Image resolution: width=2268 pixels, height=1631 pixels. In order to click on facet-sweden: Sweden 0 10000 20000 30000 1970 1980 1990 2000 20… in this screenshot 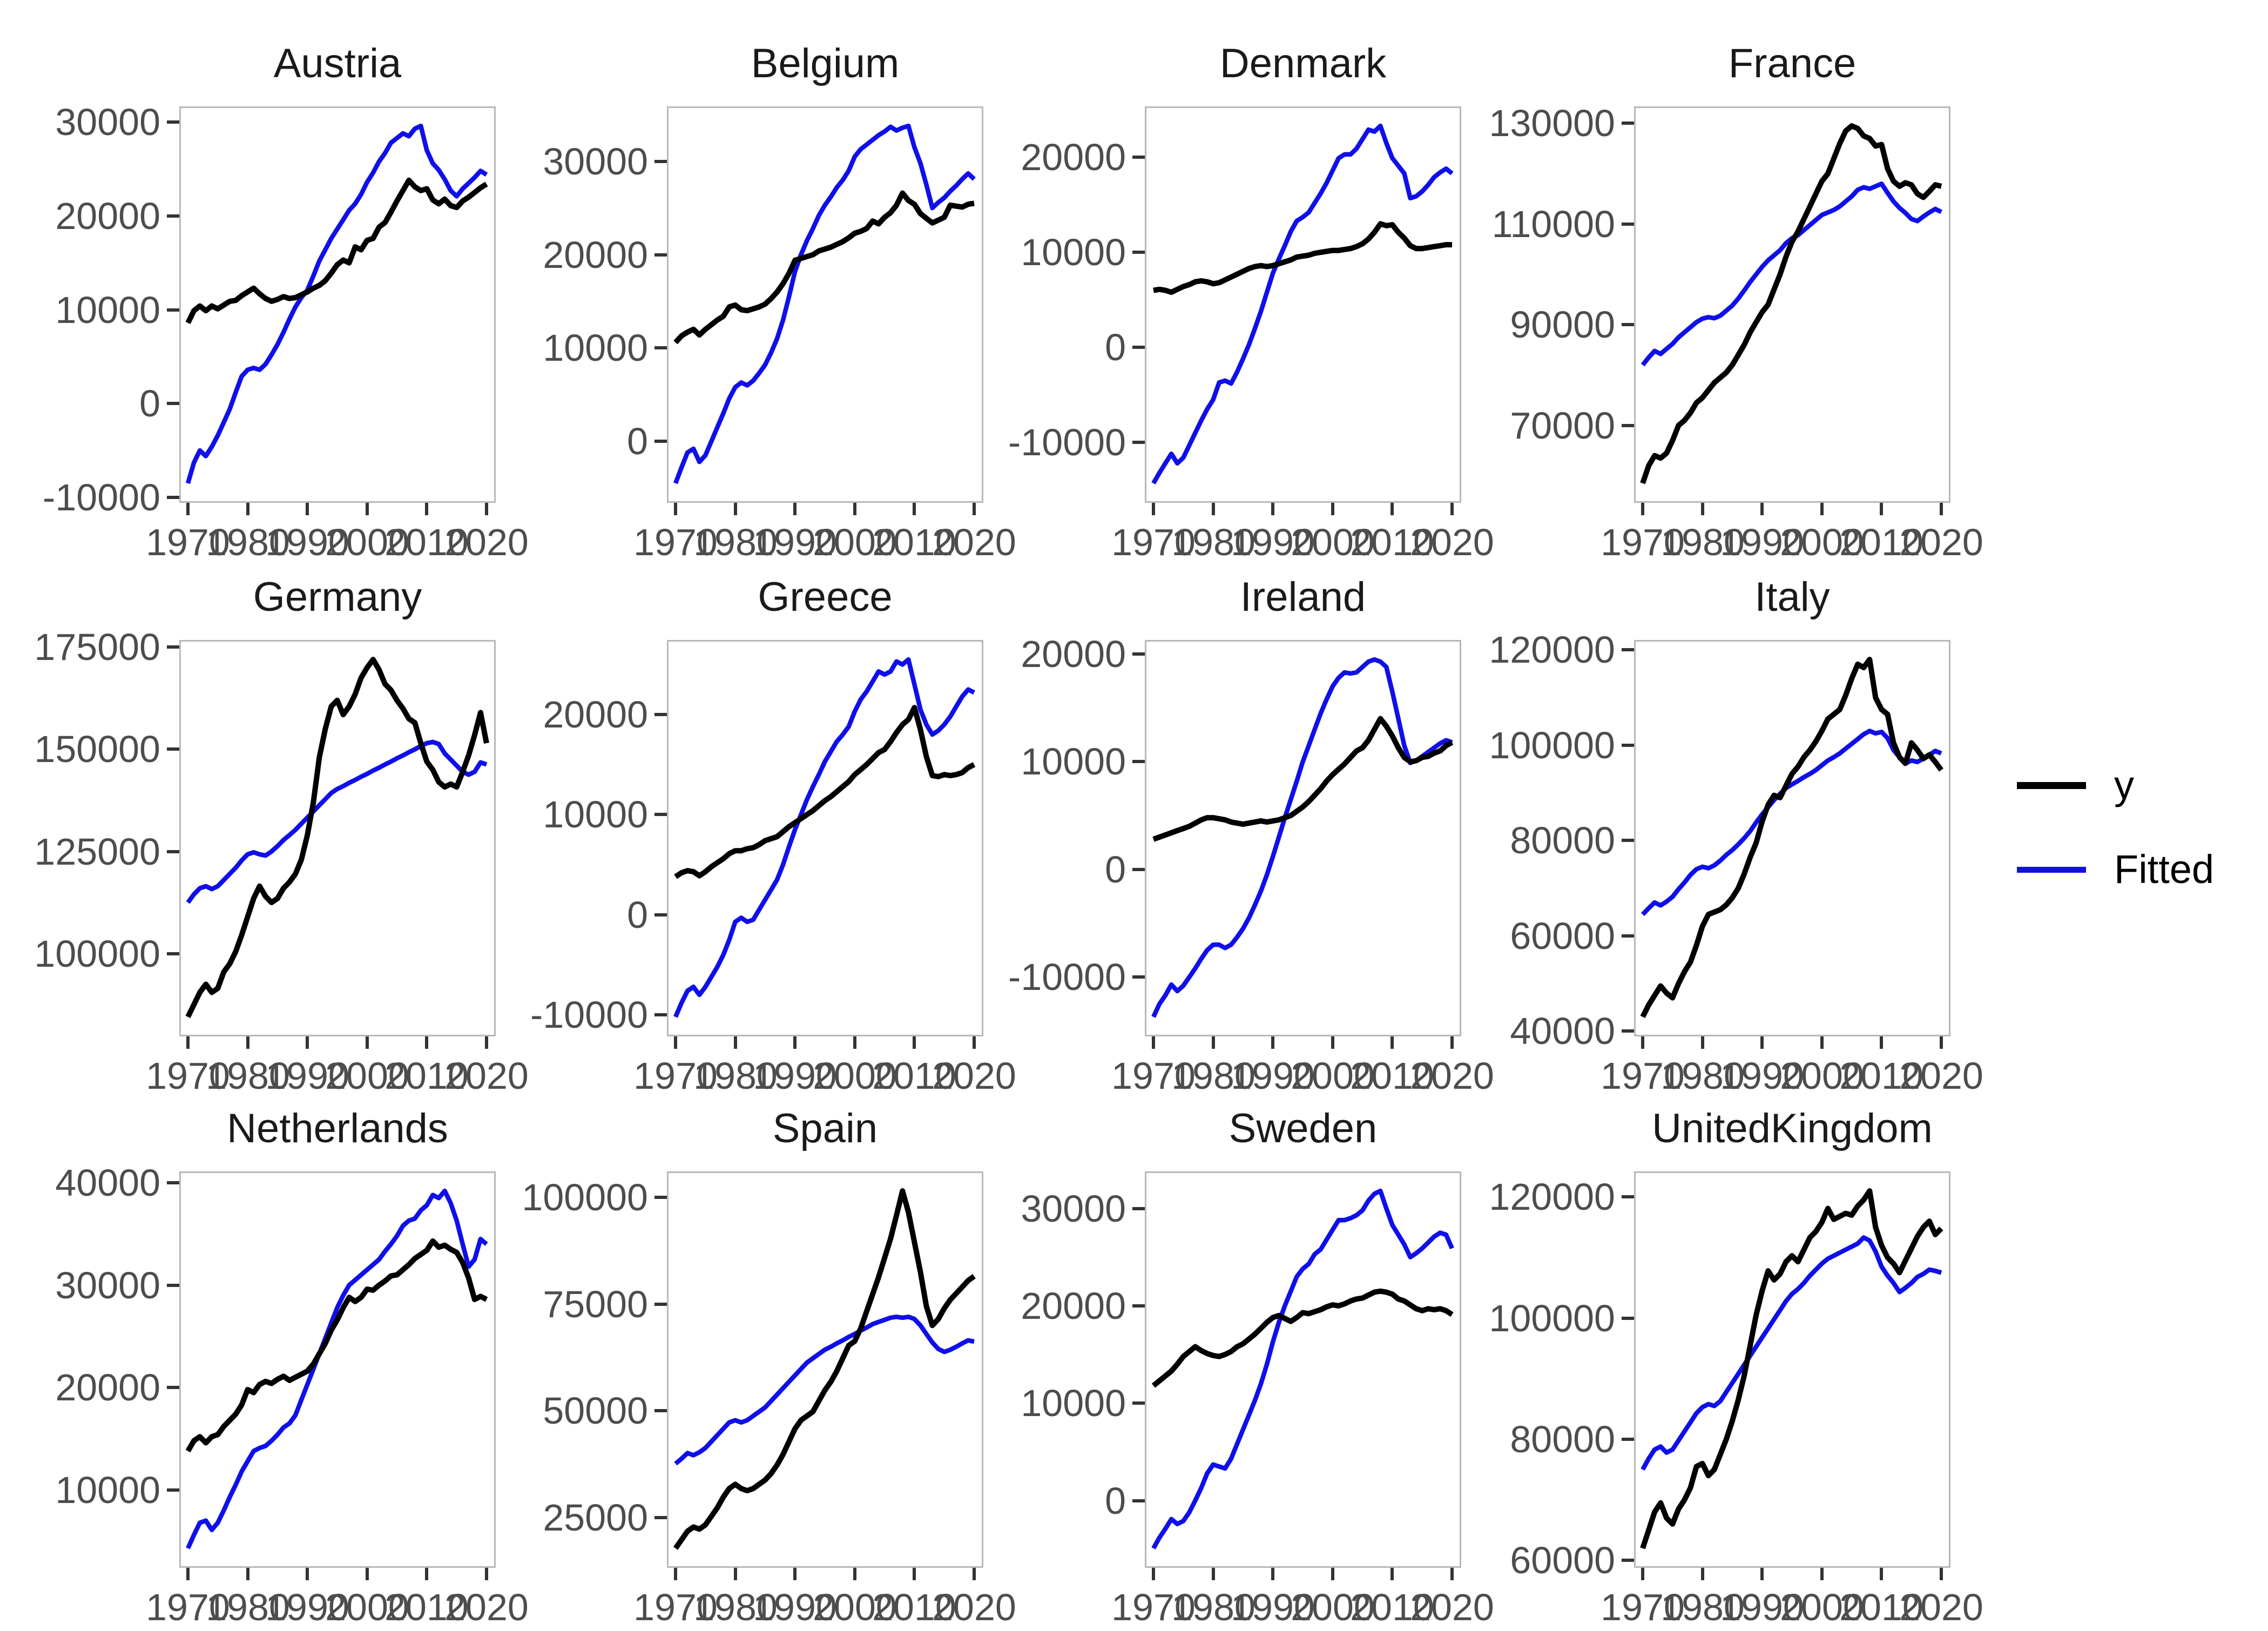, I will do `click(1234, 1361)`.